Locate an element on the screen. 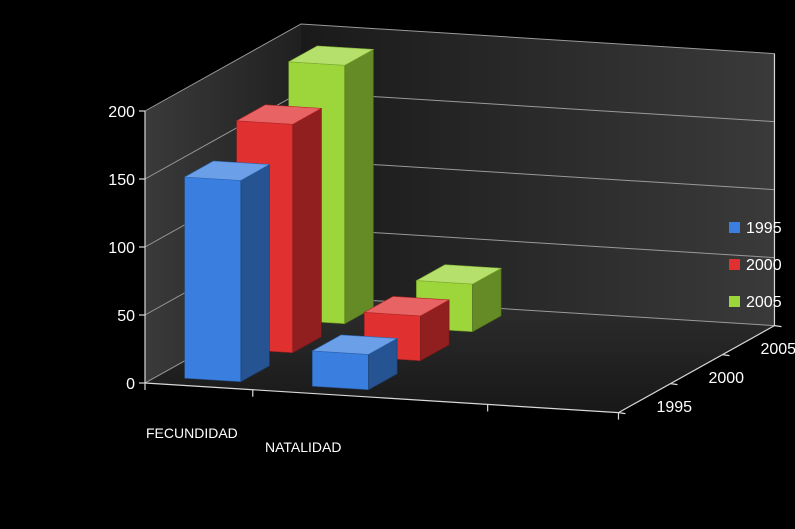 Image resolution: width=795 pixels, height=529 pixels. depth-label: 2000 is located at coordinates (726, 378).